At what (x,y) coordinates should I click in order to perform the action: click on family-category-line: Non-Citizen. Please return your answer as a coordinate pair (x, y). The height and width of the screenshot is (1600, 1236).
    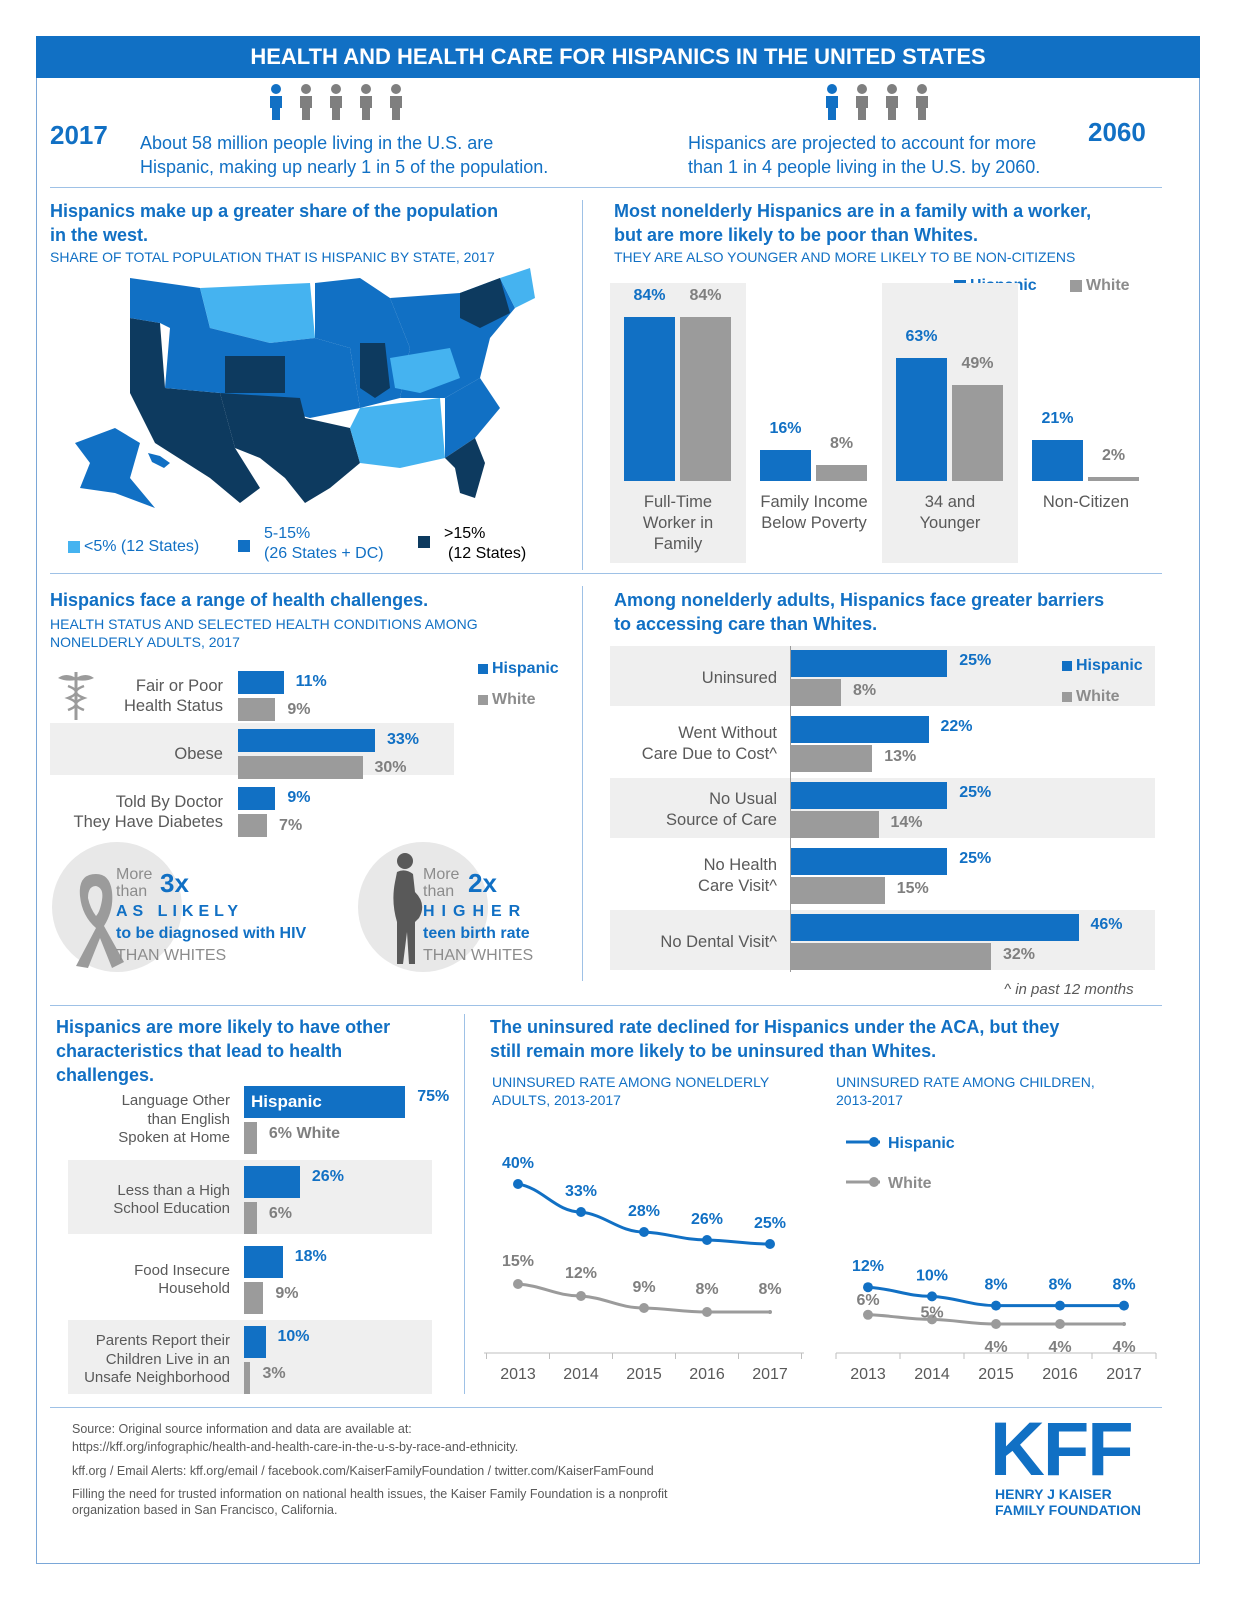
    Looking at the image, I should click on (1086, 502).